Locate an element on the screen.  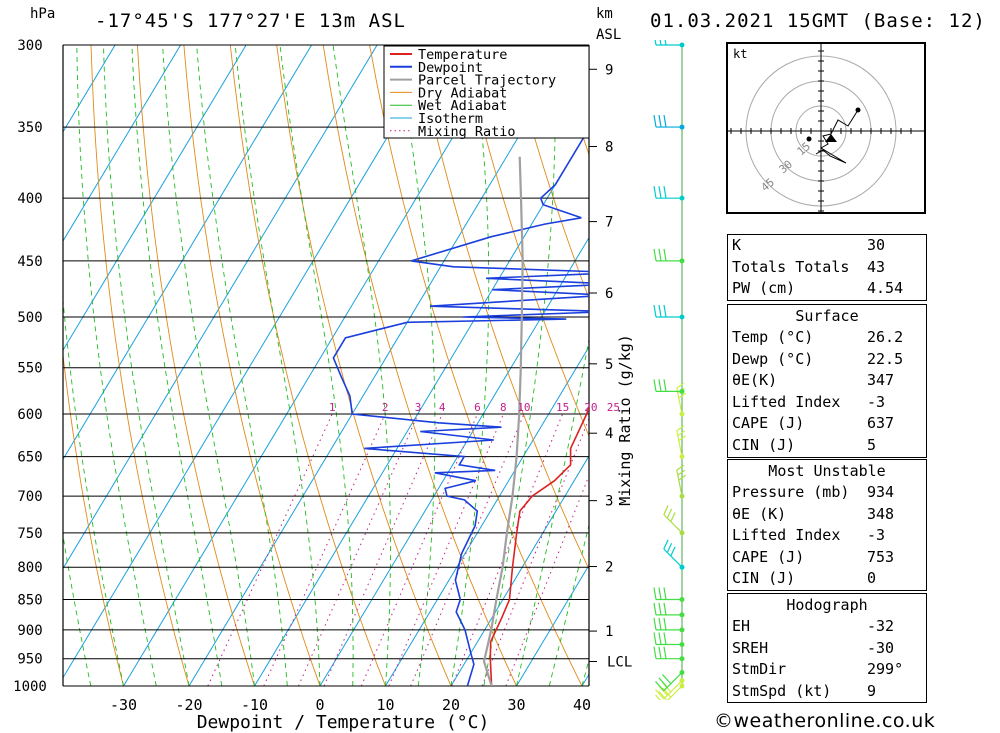
row-value: 637 is located at coordinates (881, 423).